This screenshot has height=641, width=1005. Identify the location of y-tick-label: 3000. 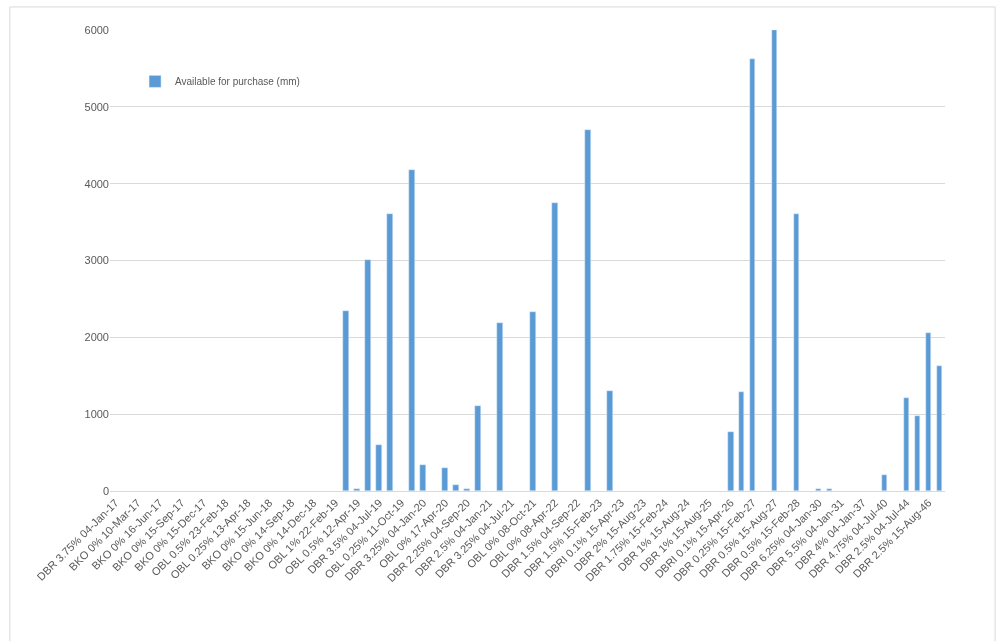
(96, 260).